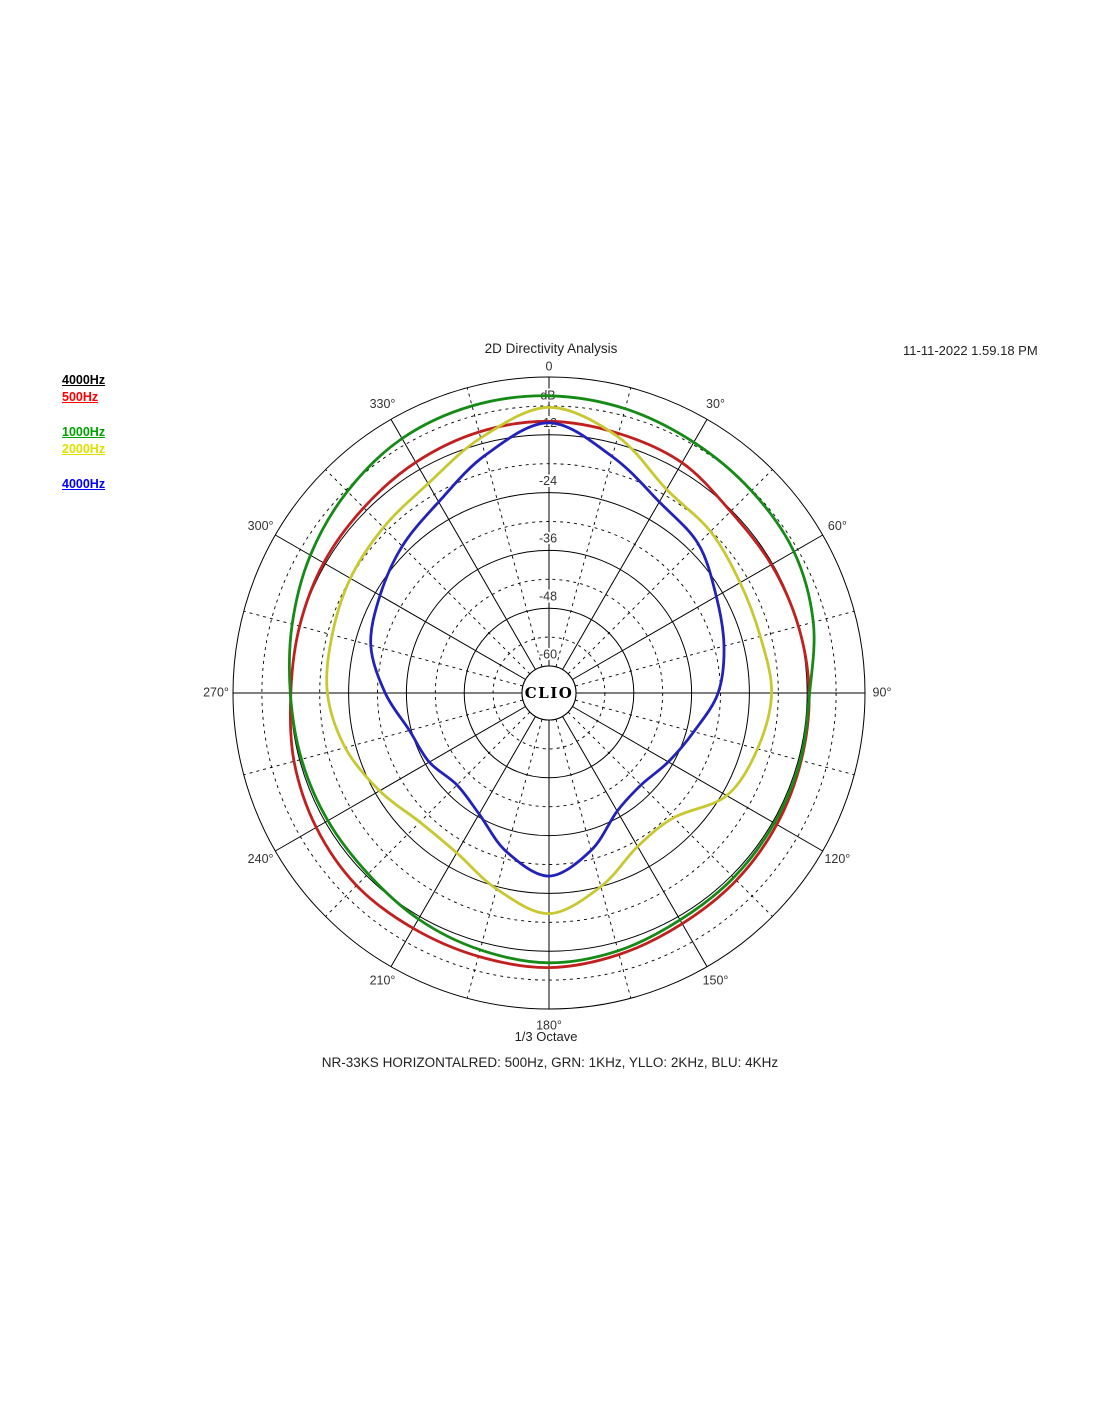 The height and width of the screenshot is (1422, 1100). I want to click on angle-label-30: 30°, so click(715, 404).